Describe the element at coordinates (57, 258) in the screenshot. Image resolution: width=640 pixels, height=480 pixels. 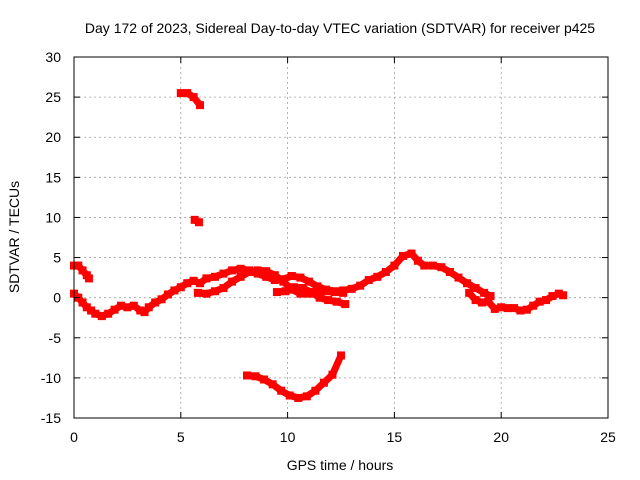
I see `y-tick-label: 5` at that location.